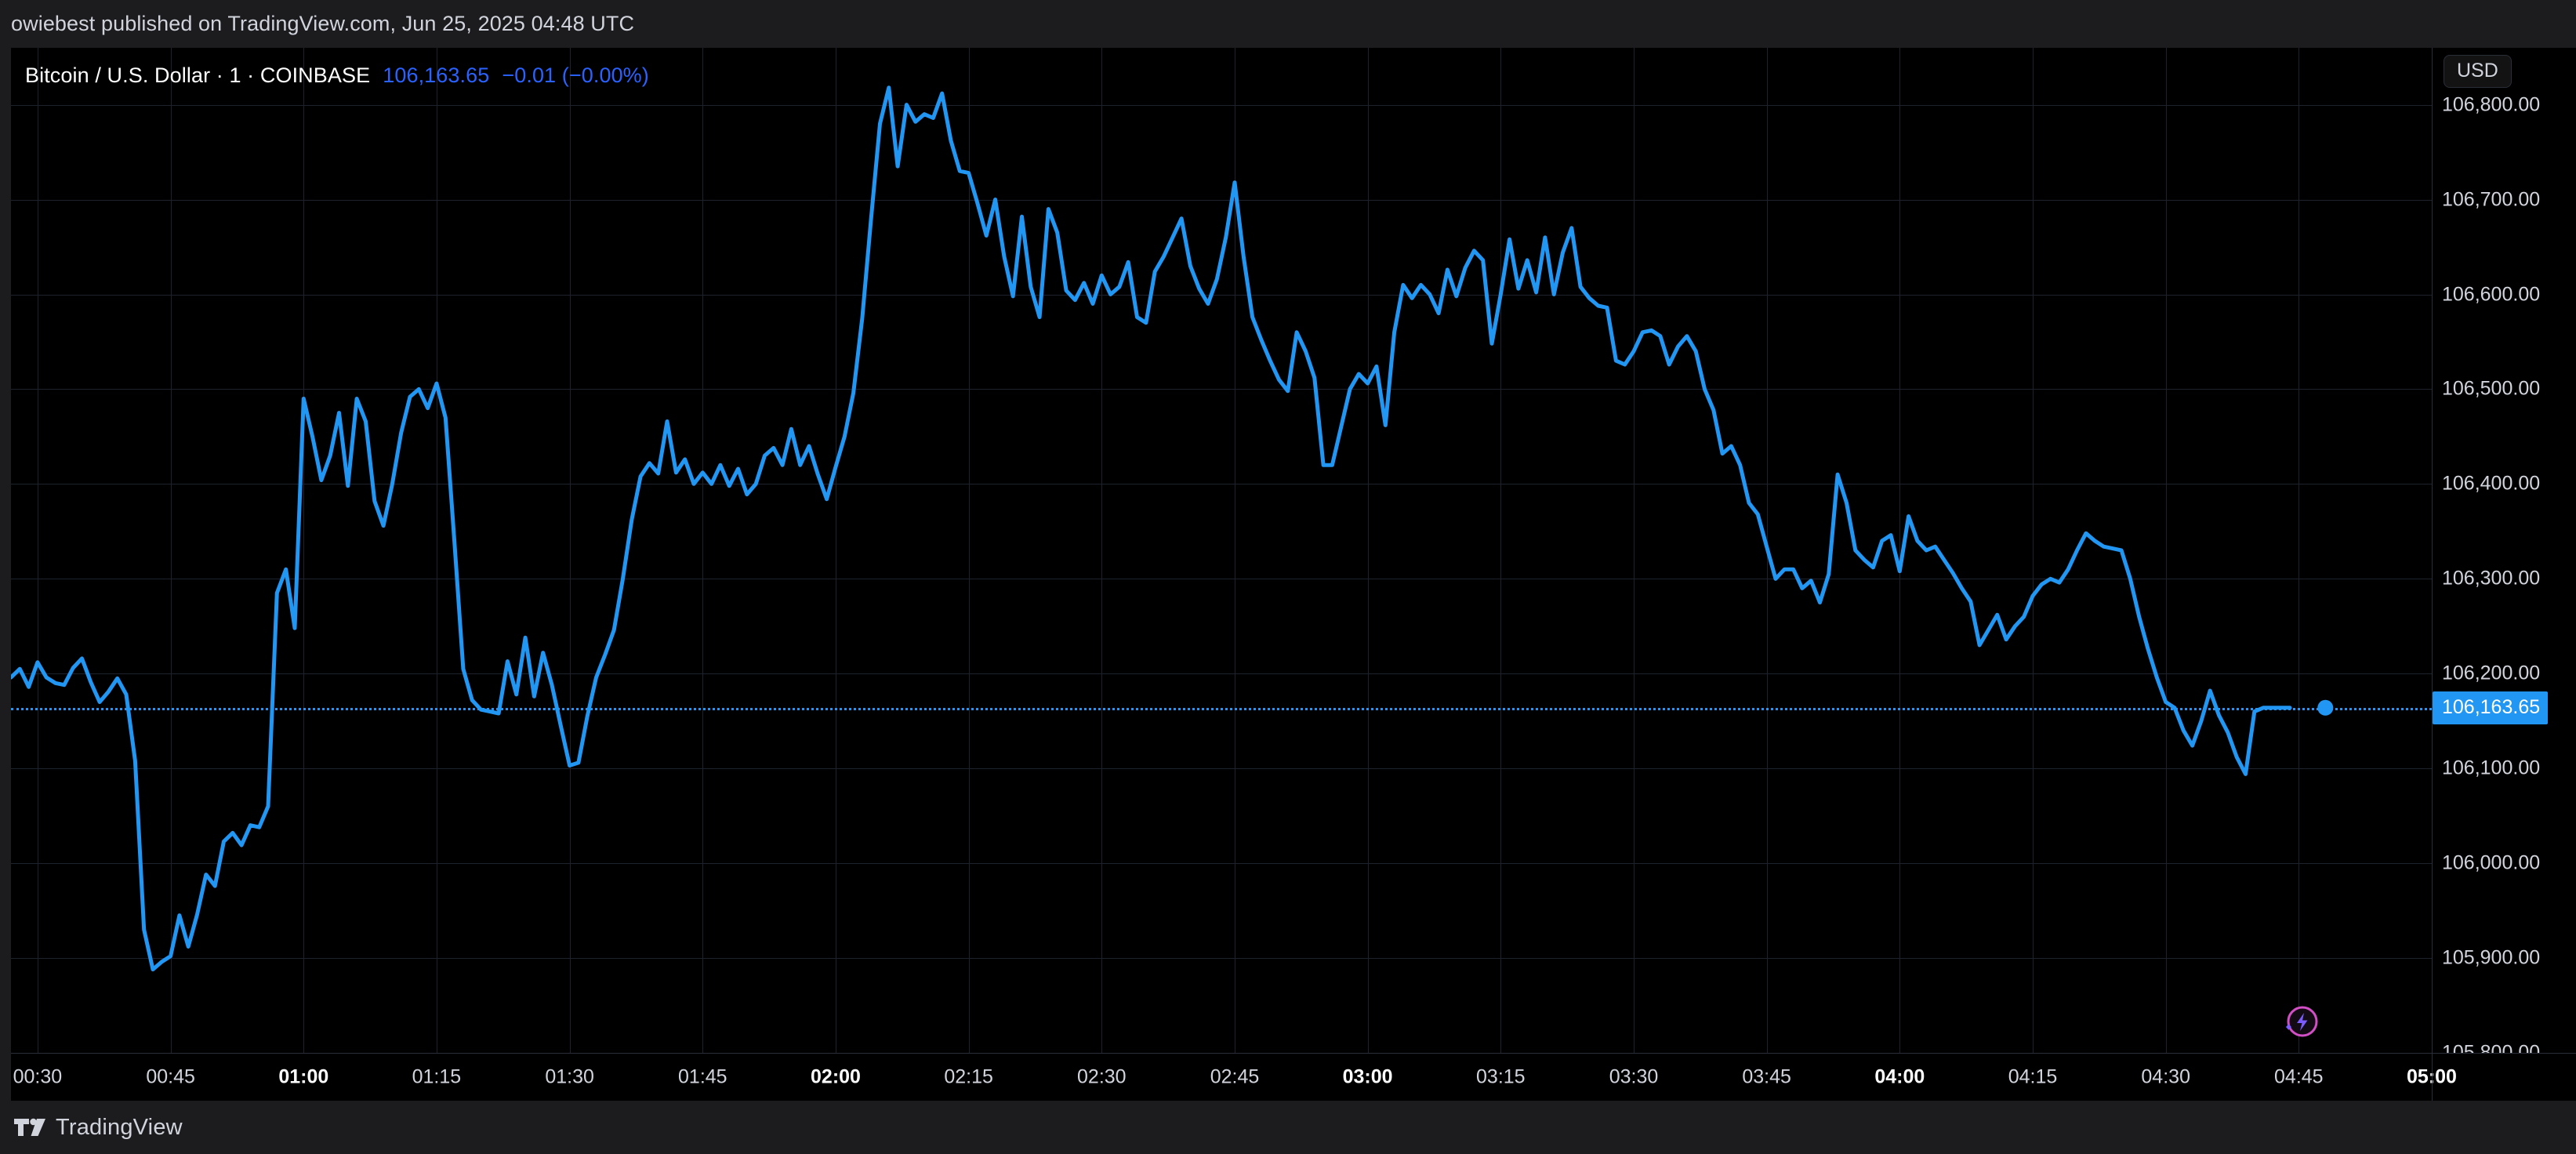 Image resolution: width=2576 pixels, height=1154 pixels. Describe the element at coordinates (1288, 1127) in the screenshot. I see `footer-bar: TradingView` at that location.